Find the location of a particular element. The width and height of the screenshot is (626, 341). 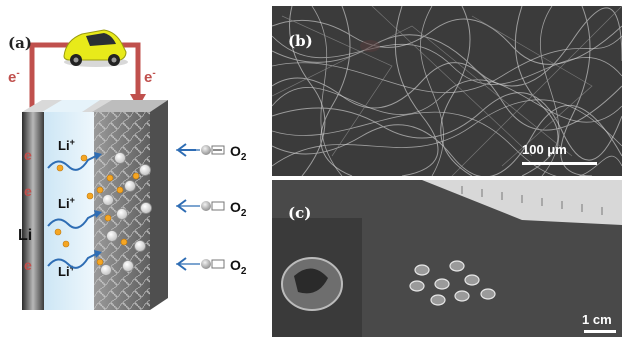

o2-inflow-3: O2 is located at coordinates (211, 267).